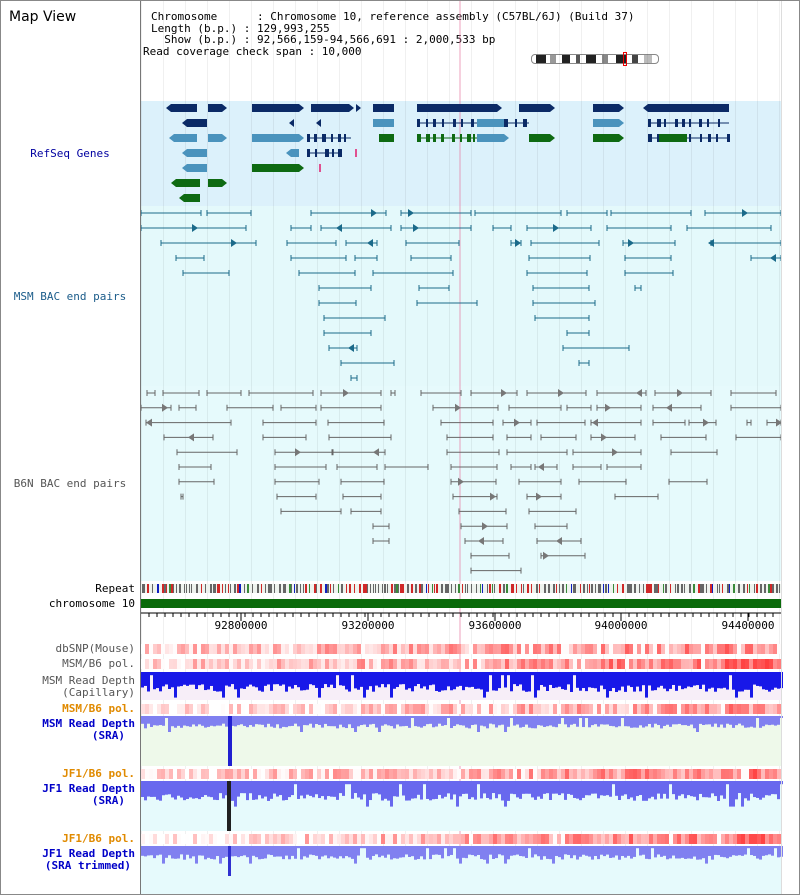 Image resolution: width=800 pixels, height=895 pixels. What do you see at coordinates (539, 496) in the screenshot?
I see `b6n-bac-end` at bounding box center [539, 496].